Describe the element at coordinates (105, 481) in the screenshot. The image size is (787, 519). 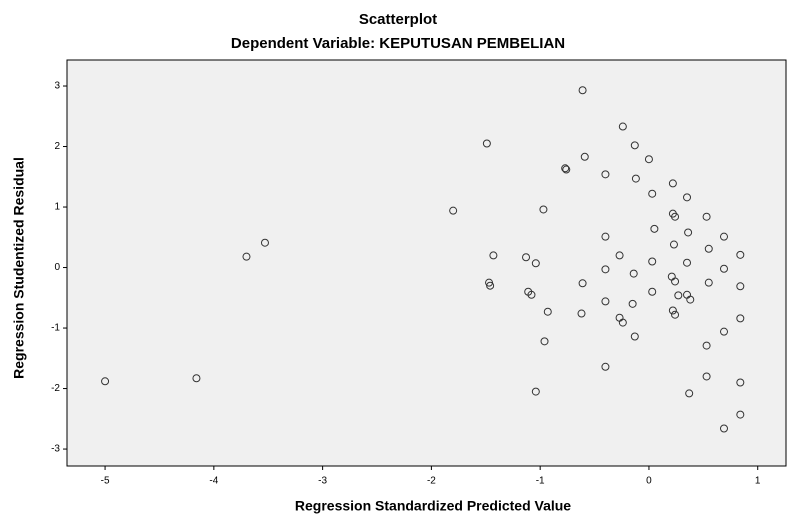
I see `x-tick-label: -5` at that location.